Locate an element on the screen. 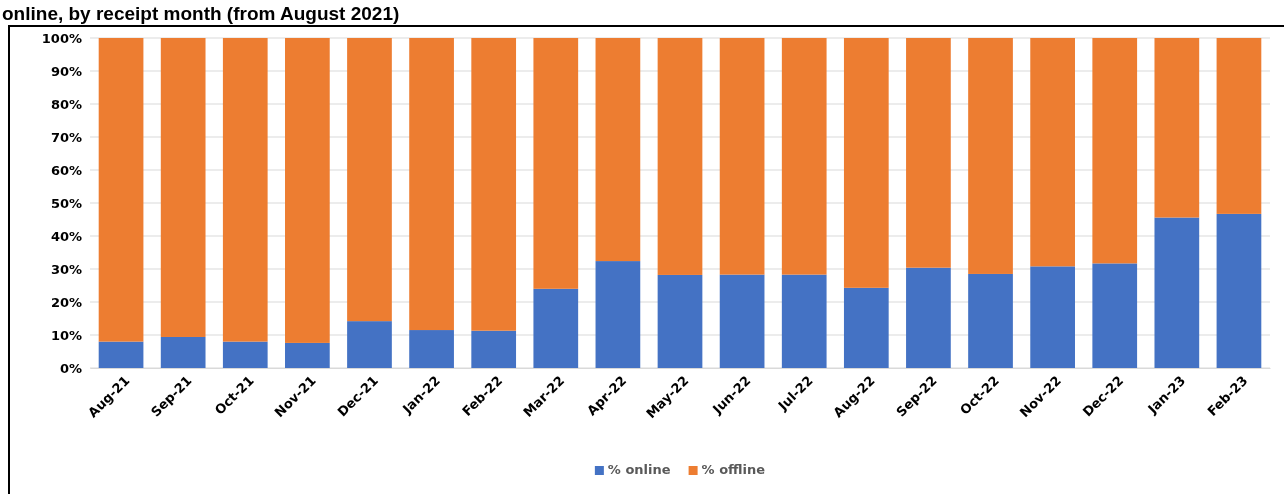  legend-label: % offline is located at coordinates (733, 469).